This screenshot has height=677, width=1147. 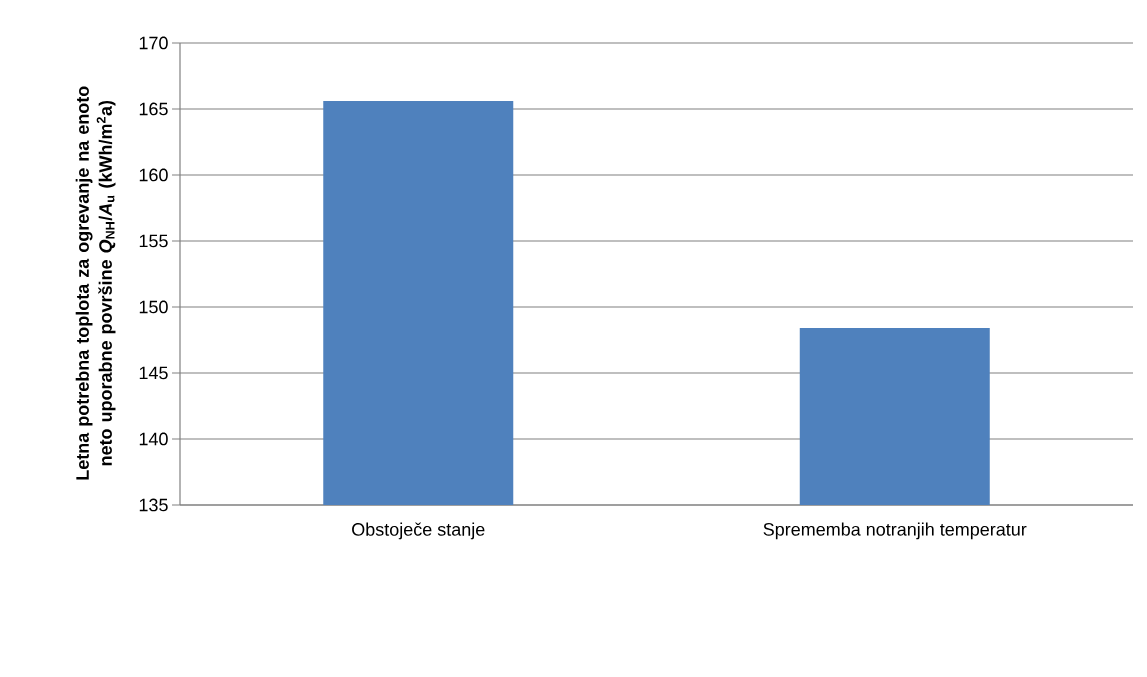 What do you see at coordinates (418, 531) in the screenshot?
I see `x-tick-label: Obstoječe stanje` at bounding box center [418, 531].